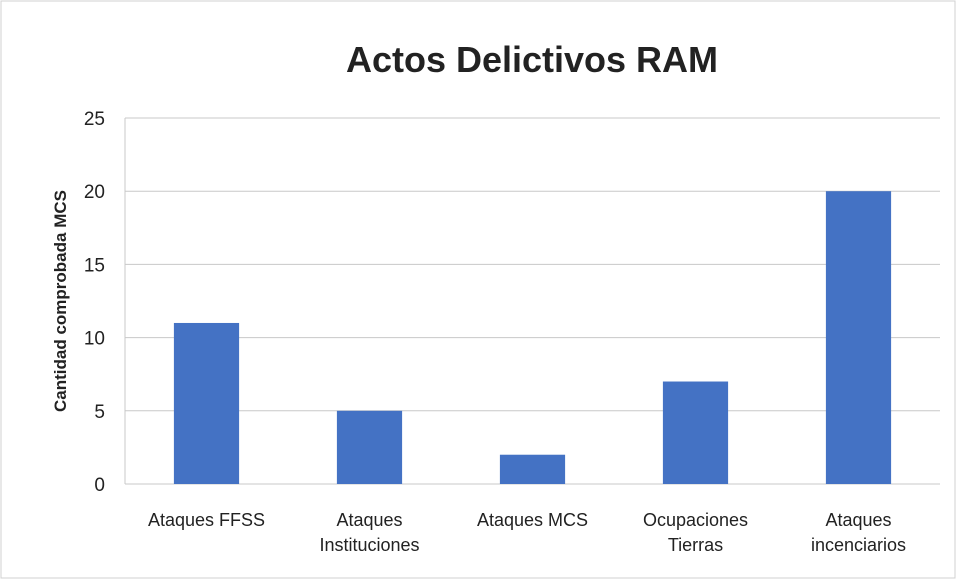  Describe the element at coordinates (369, 532) in the screenshot. I see `x-tick-label: Ataques Instituciones` at that location.